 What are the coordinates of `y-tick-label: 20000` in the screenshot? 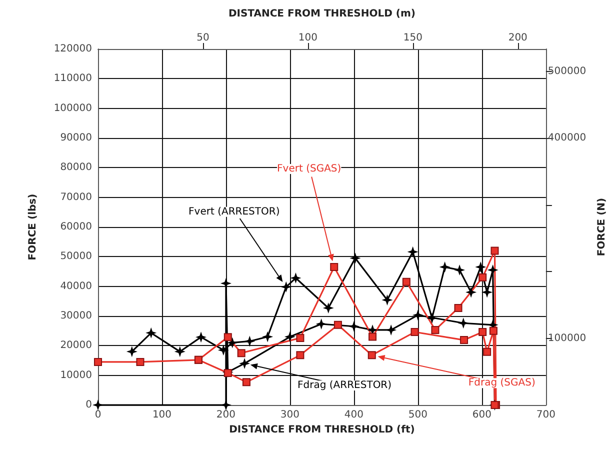 It's located at (76, 346).